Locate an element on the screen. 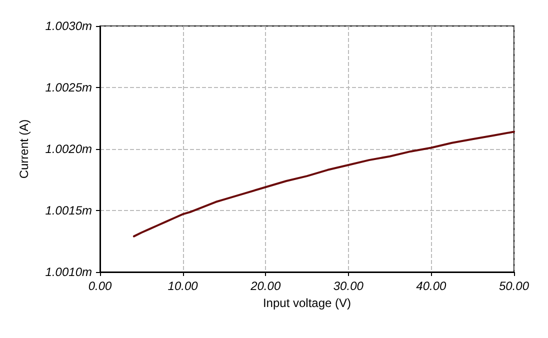 This screenshot has width=548, height=338. x-tick-label: 10.00 is located at coordinates (183, 286).